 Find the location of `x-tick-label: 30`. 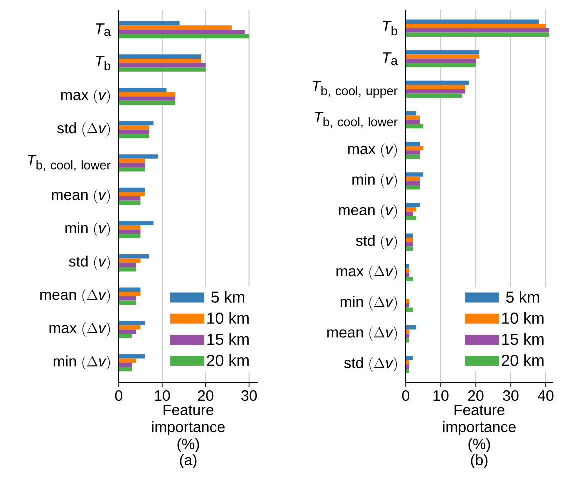

x-tick-label: 30 is located at coordinates (511, 396).